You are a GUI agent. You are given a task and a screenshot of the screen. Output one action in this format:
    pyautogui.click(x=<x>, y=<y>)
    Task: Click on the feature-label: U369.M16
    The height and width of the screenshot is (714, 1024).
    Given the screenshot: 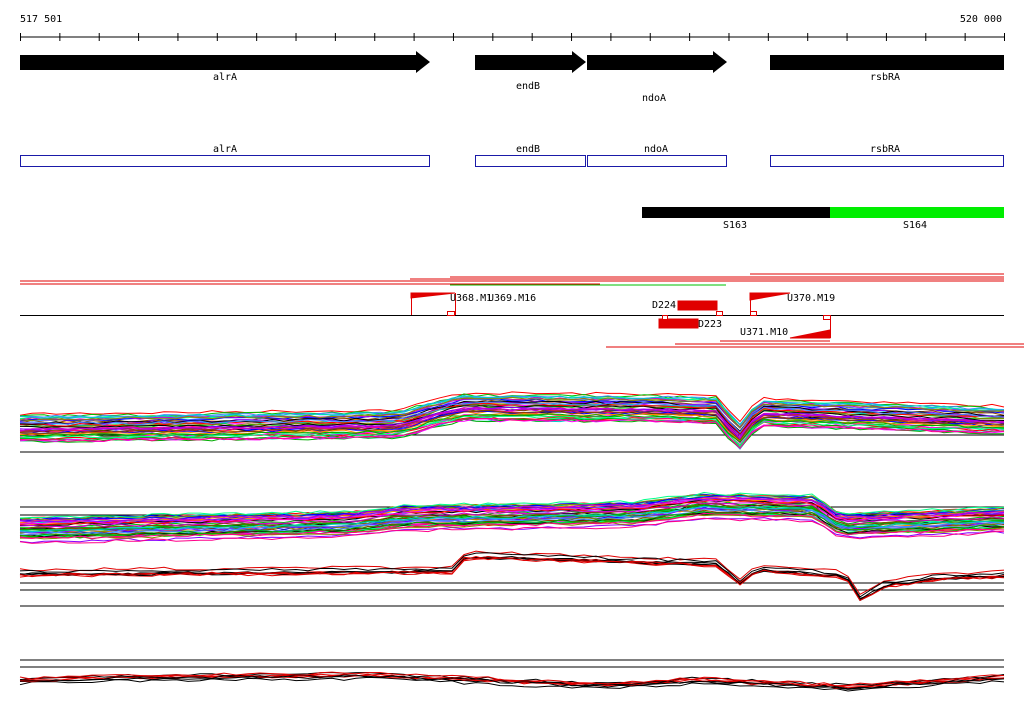 What is the action you would take?
    pyautogui.click(x=512, y=298)
    